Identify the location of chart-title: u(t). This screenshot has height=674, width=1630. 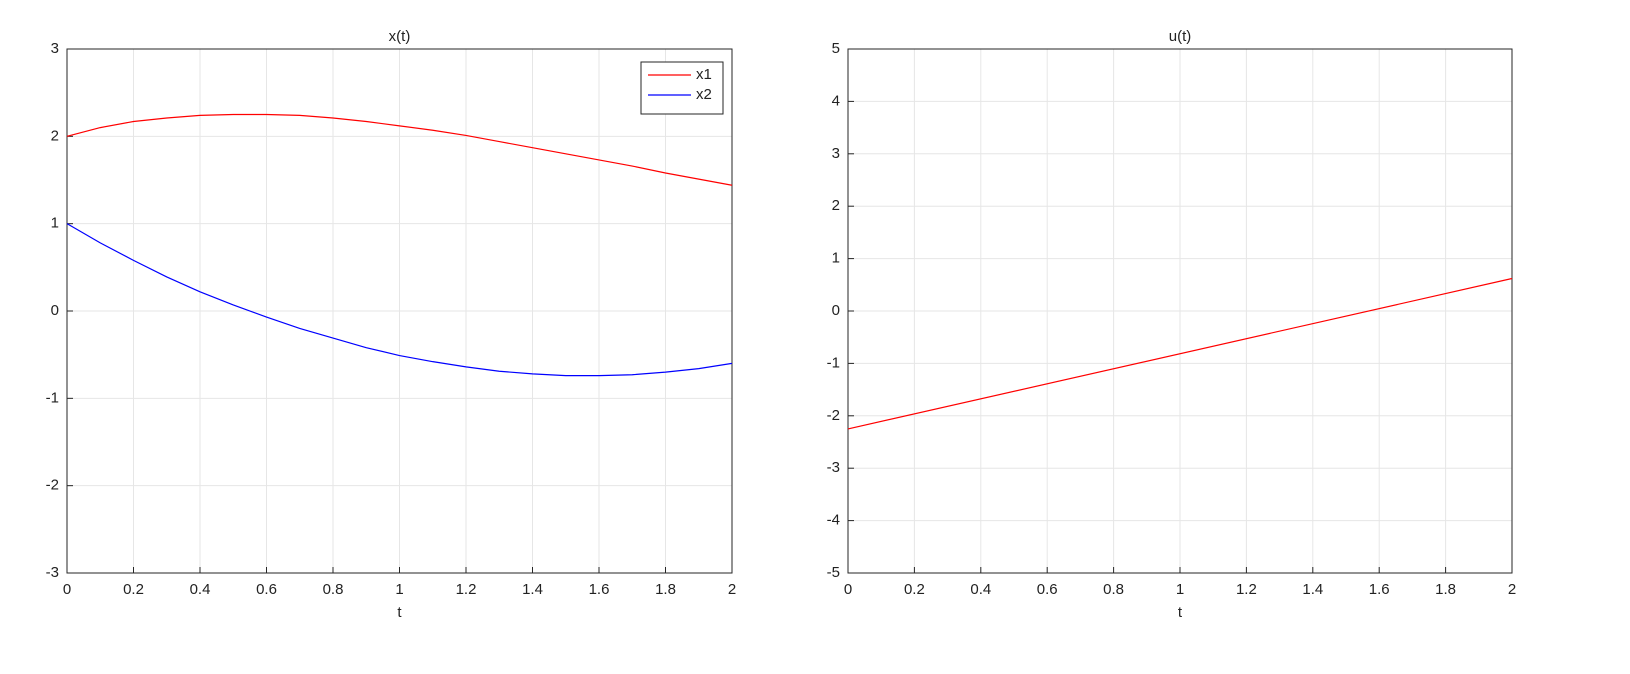
(1180, 36).